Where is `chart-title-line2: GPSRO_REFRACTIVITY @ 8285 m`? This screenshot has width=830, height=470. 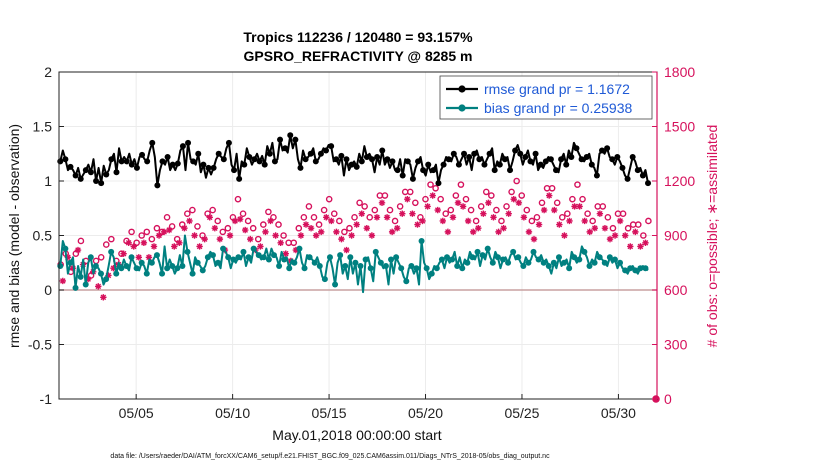 chart-title-line2: GPSRO_REFRACTIVITY @ 8285 m is located at coordinates (358, 56).